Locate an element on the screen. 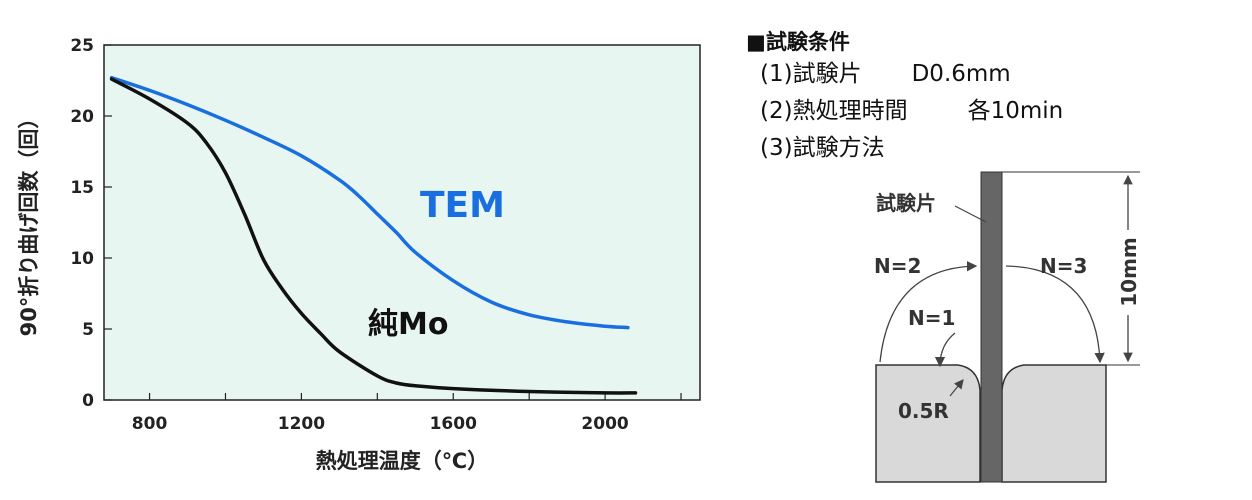 This screenshot has width=1252, height=500. x-axis-title: 熱処理温度（℃） is located at coordinates (402, 461).